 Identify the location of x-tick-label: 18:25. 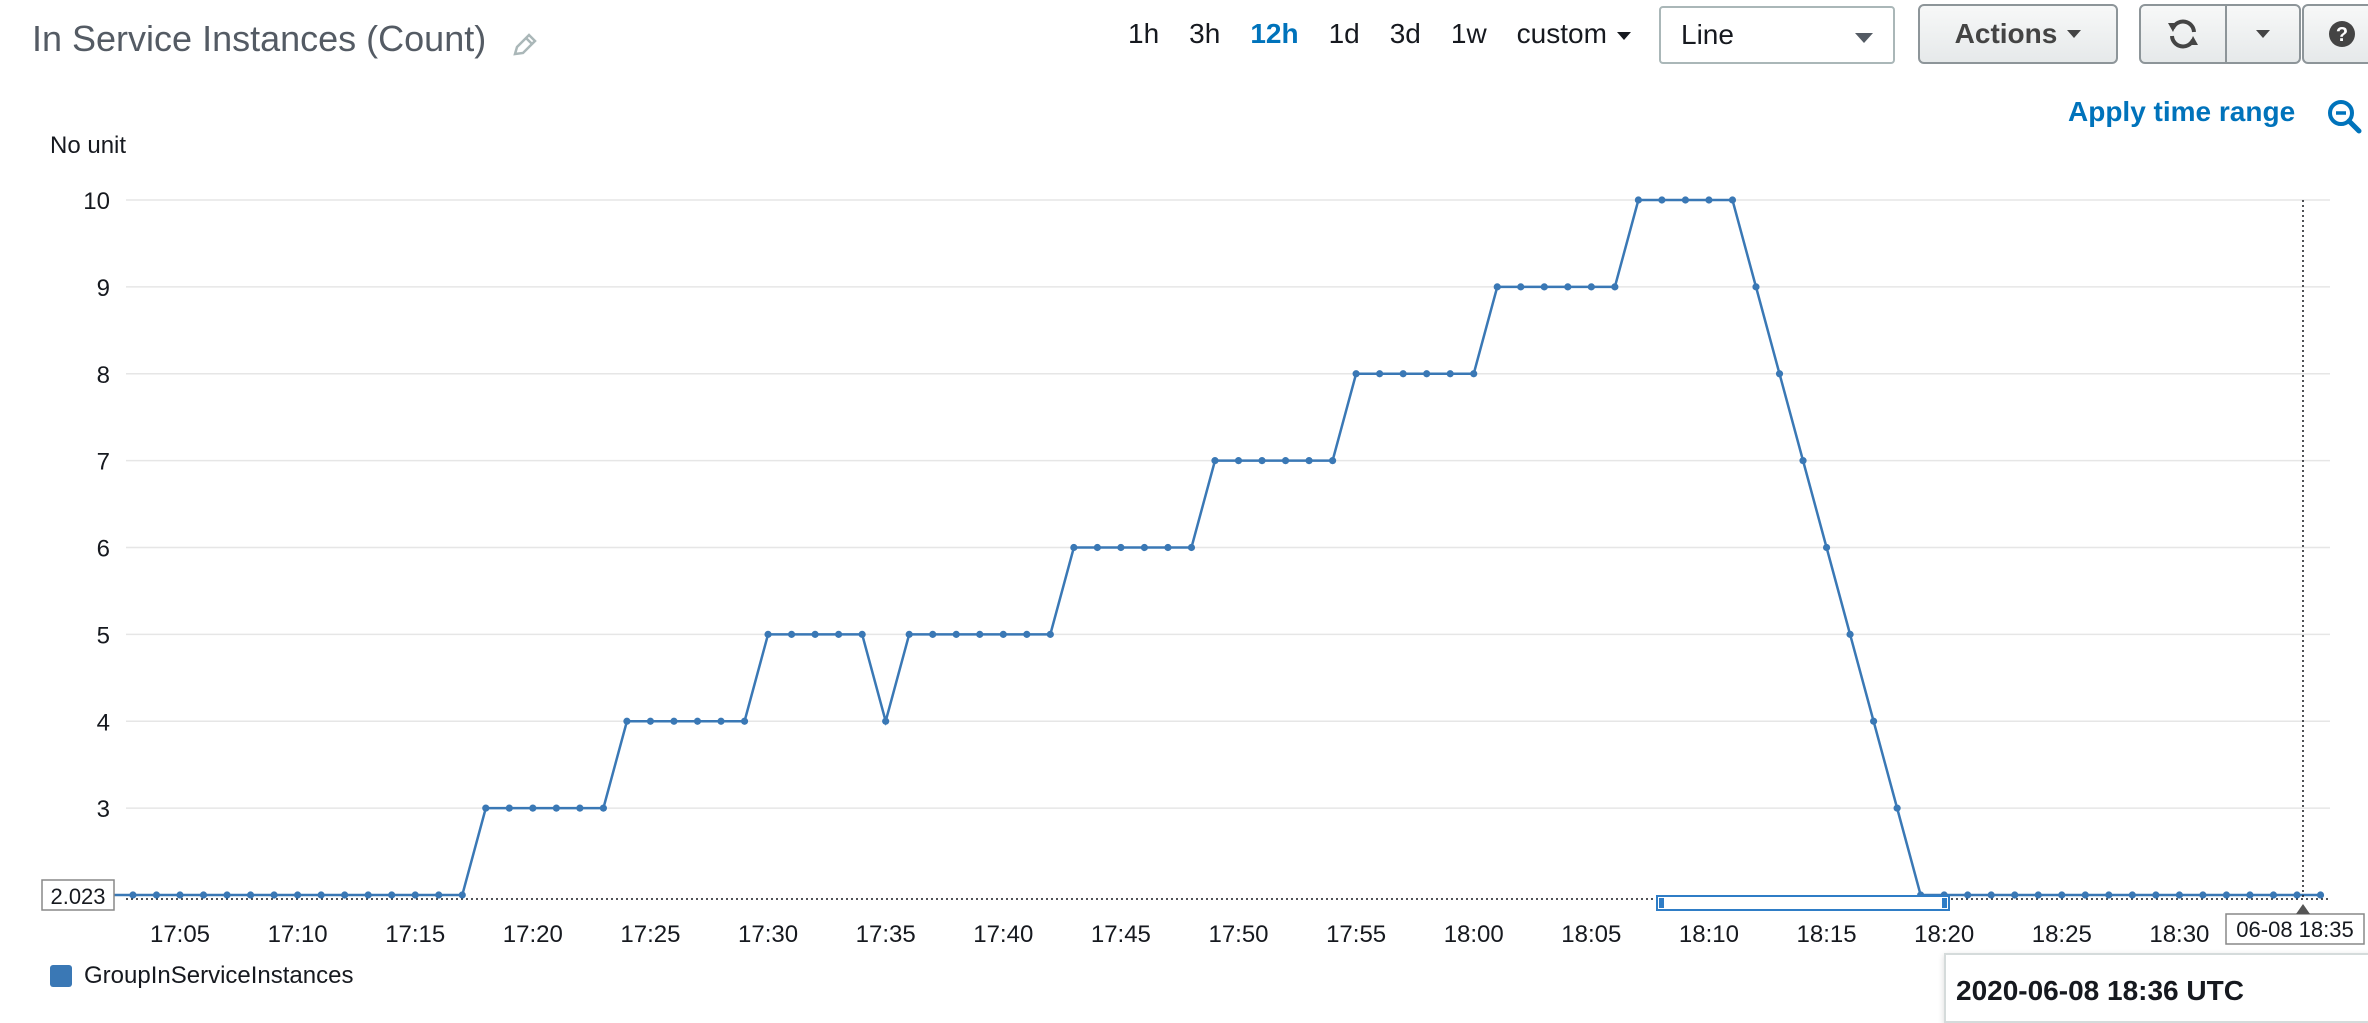
(2062, 934).